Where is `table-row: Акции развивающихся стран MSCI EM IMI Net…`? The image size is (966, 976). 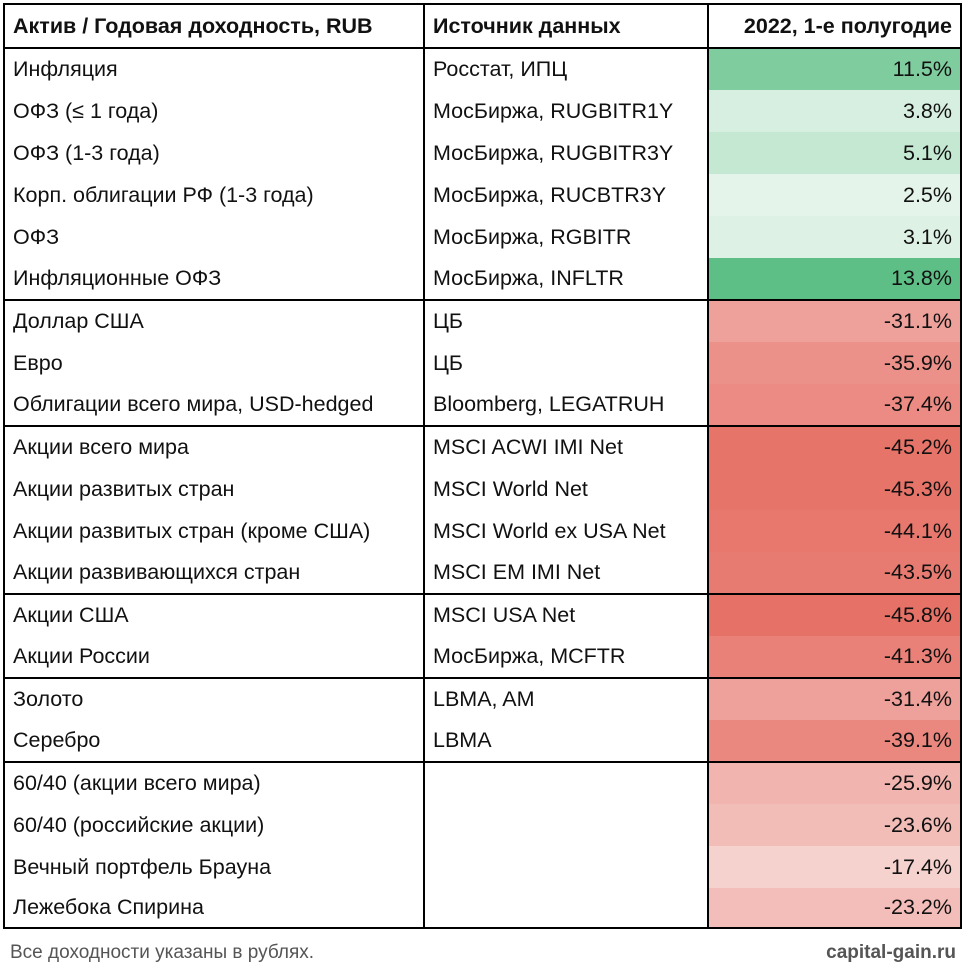
table-row: Акции развивающихся стран MSCI EM IMI Net… is located at coordinates (482, 573).